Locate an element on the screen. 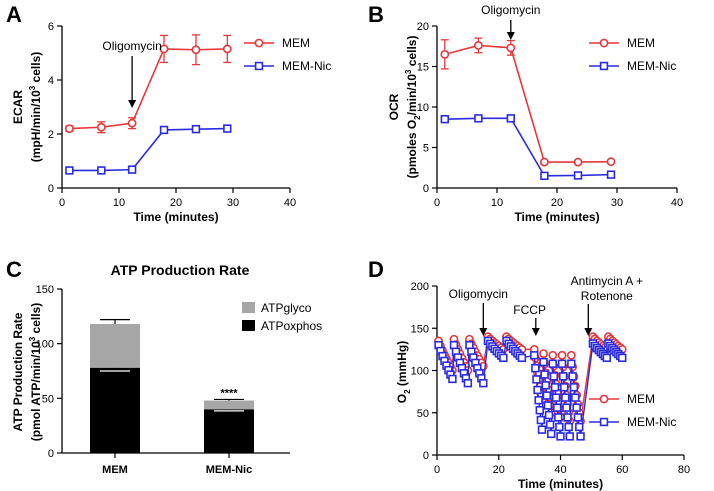 The width and height of the screenshot is (714, 491). c-y-axis-label-2: (pmol ATP/min/103 cells) is located at coordinates (35, 372).